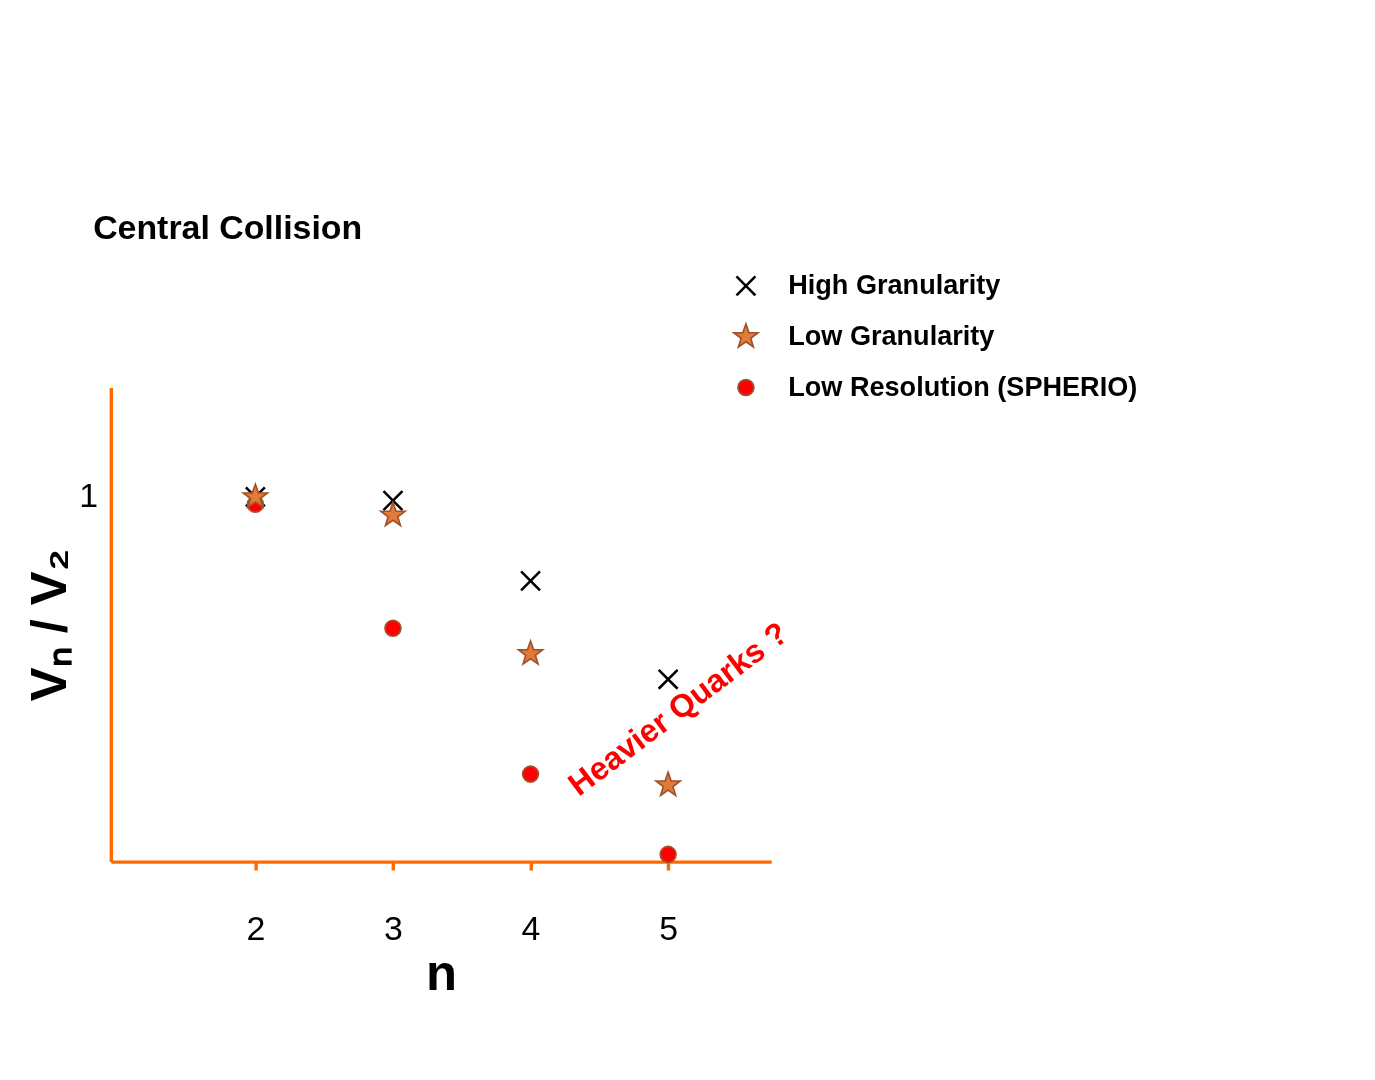 This screenshot has height=1080, width=1375. What do you see at coordinates (49, 625) in the screenshot?
I see `y-axis-title: Vₙ / V₂` at bounding box center [49, 625].